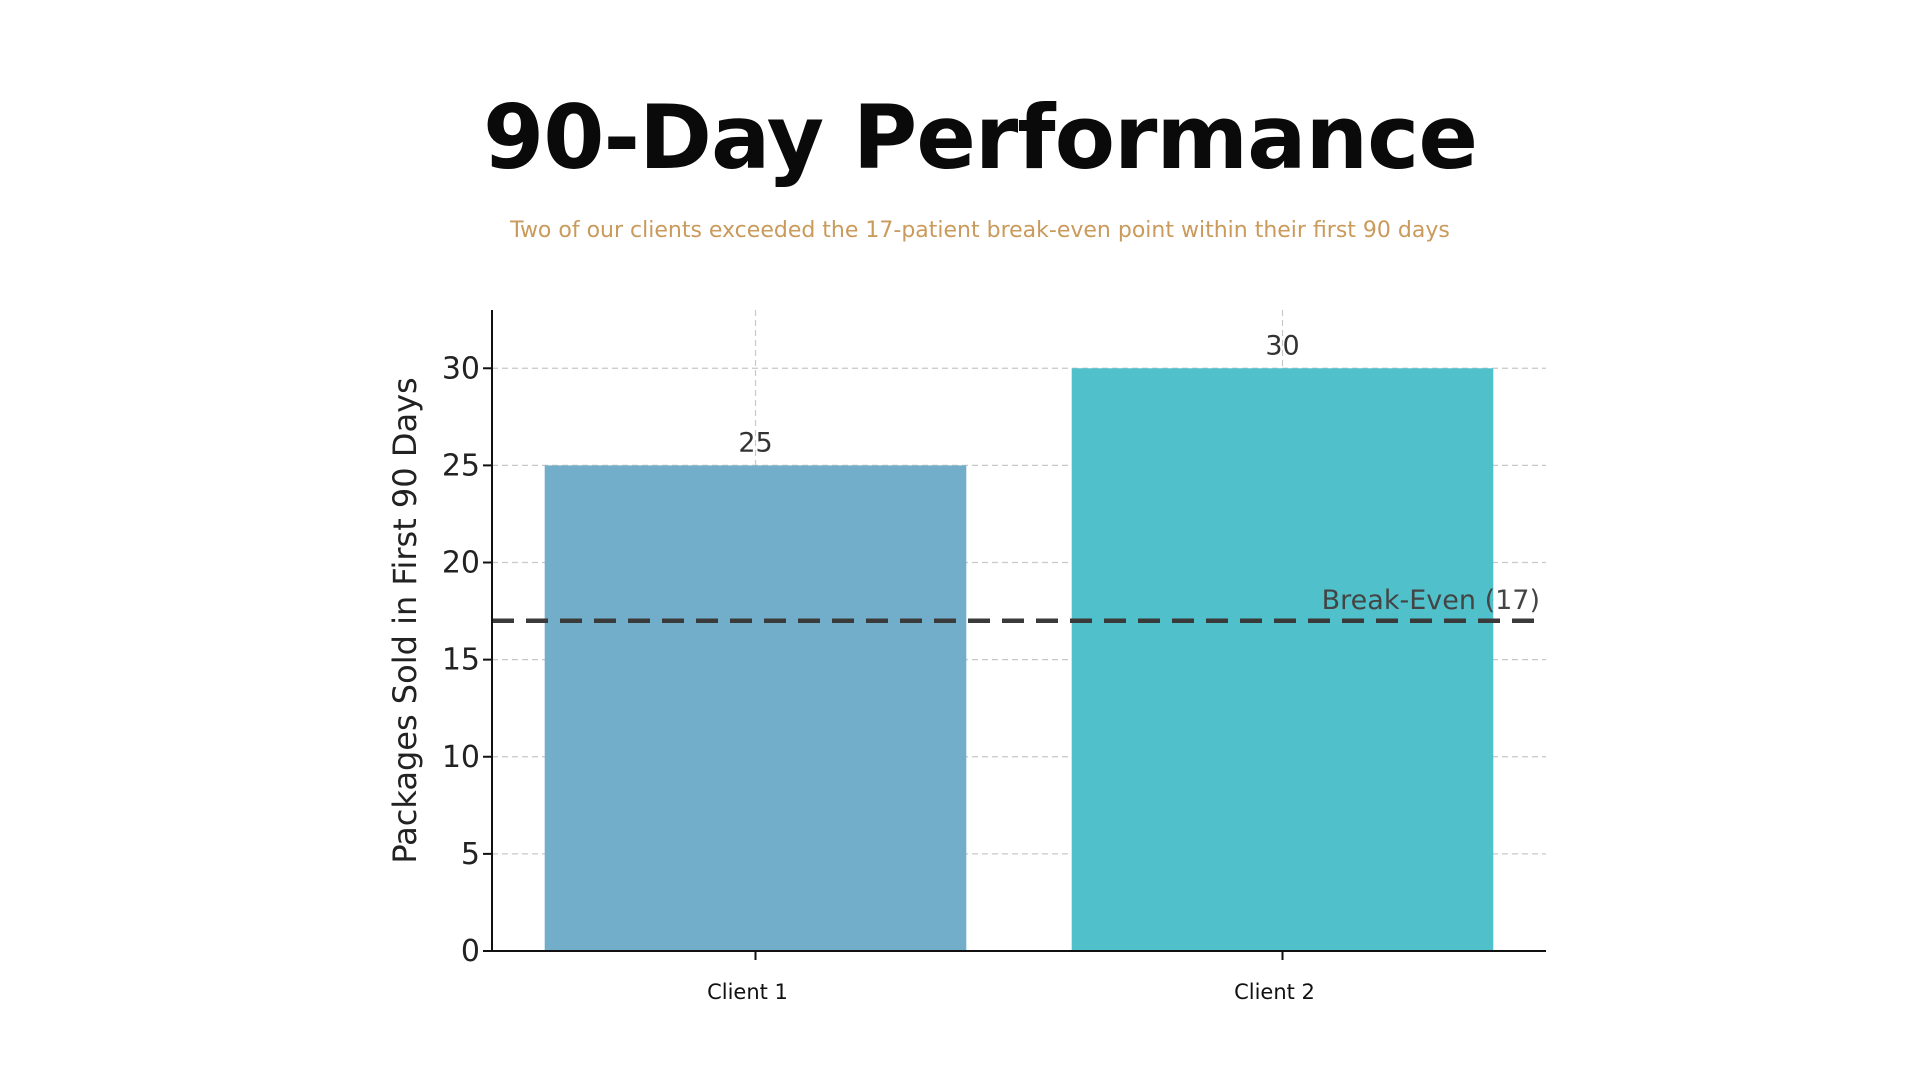  Describe the element at coordinates (980, 137) in the screenshot. I see `page-title: 90-Day Performance` at that location.